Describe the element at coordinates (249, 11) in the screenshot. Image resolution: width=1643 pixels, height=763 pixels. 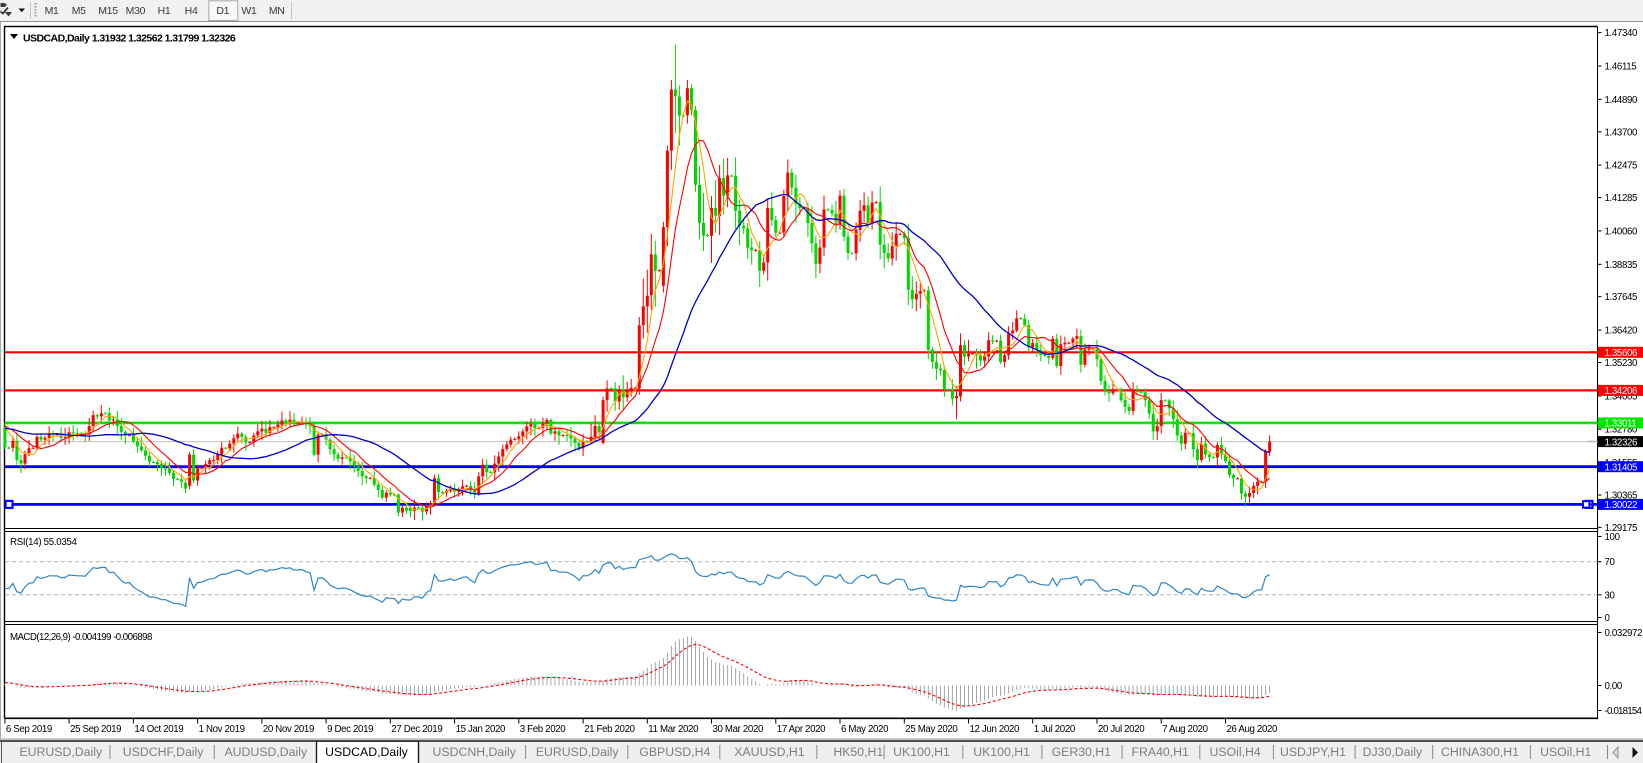
I see `svg-text: W1` at that location.